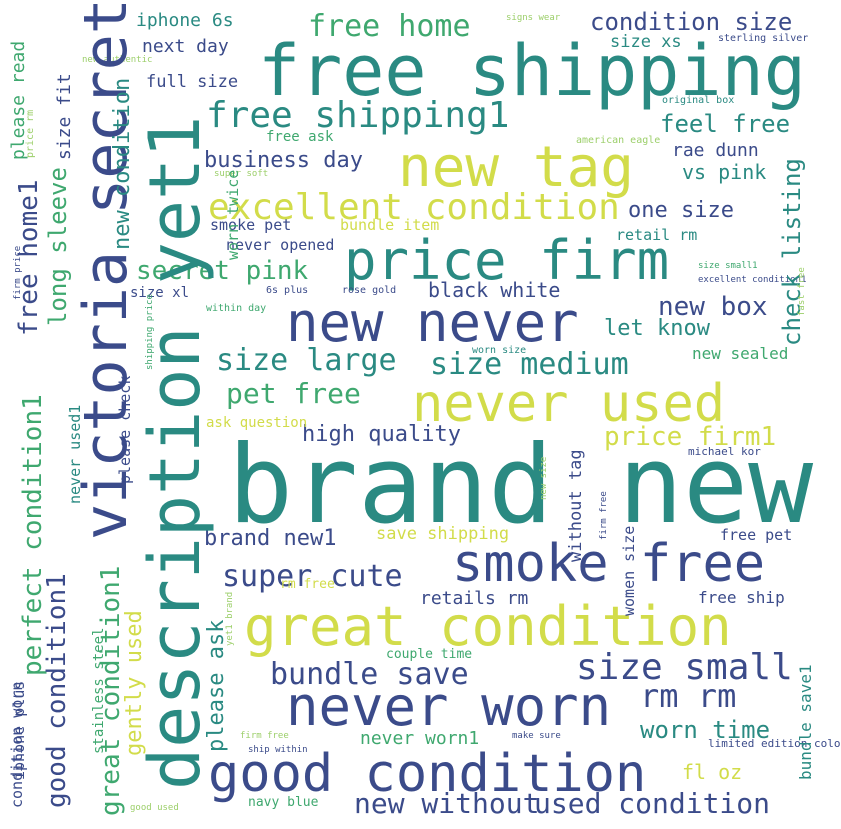  Describe the element at coordinates (715, 150) in the screenshot. I see `word: rae dunn` at that location.